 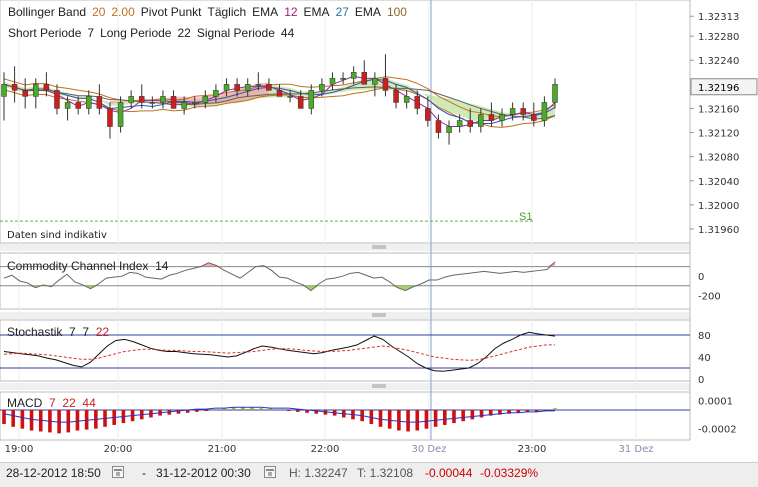 What do you see at coordinates (718, 230) in the screenshot?
I see `y-tick-label: 1.31960` at bounding box center [718, 230].